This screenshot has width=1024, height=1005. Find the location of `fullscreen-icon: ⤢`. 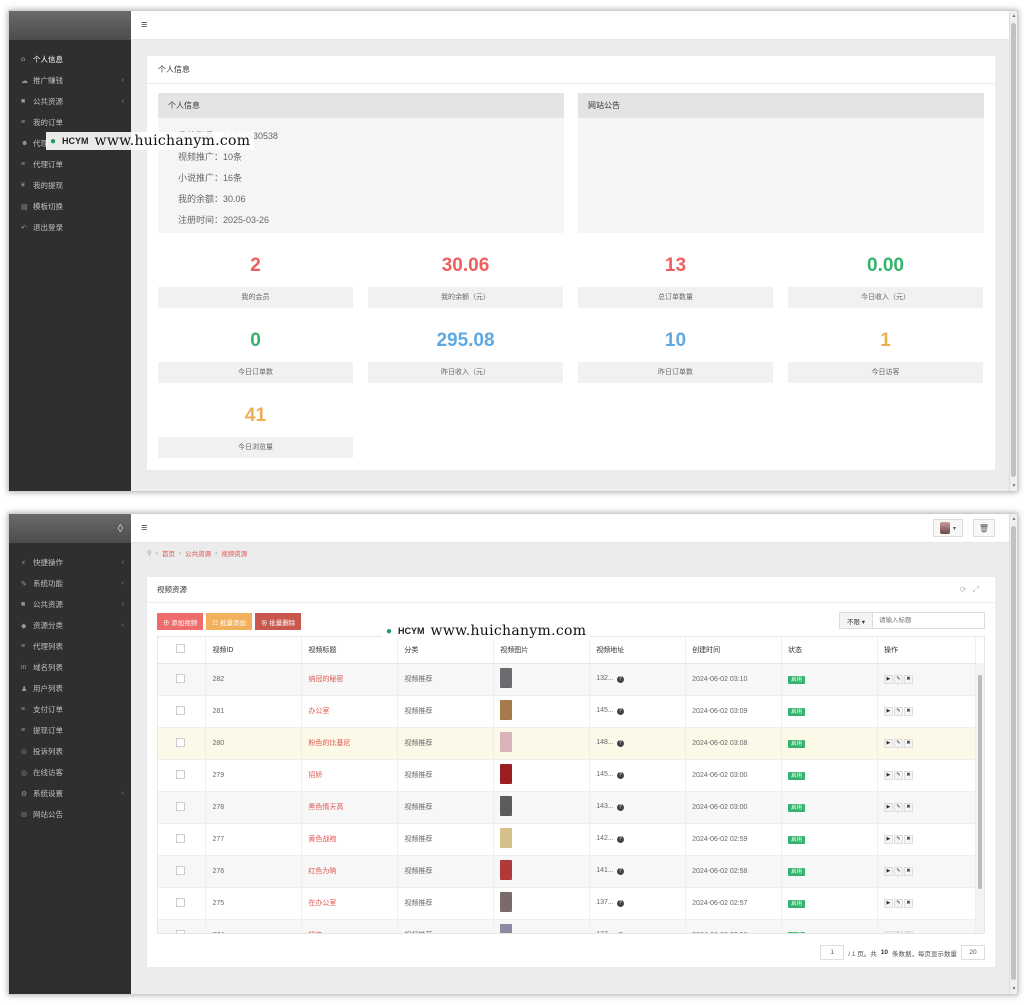

fullscreen-icon: ⤢ is located at coordinates (978, 589).